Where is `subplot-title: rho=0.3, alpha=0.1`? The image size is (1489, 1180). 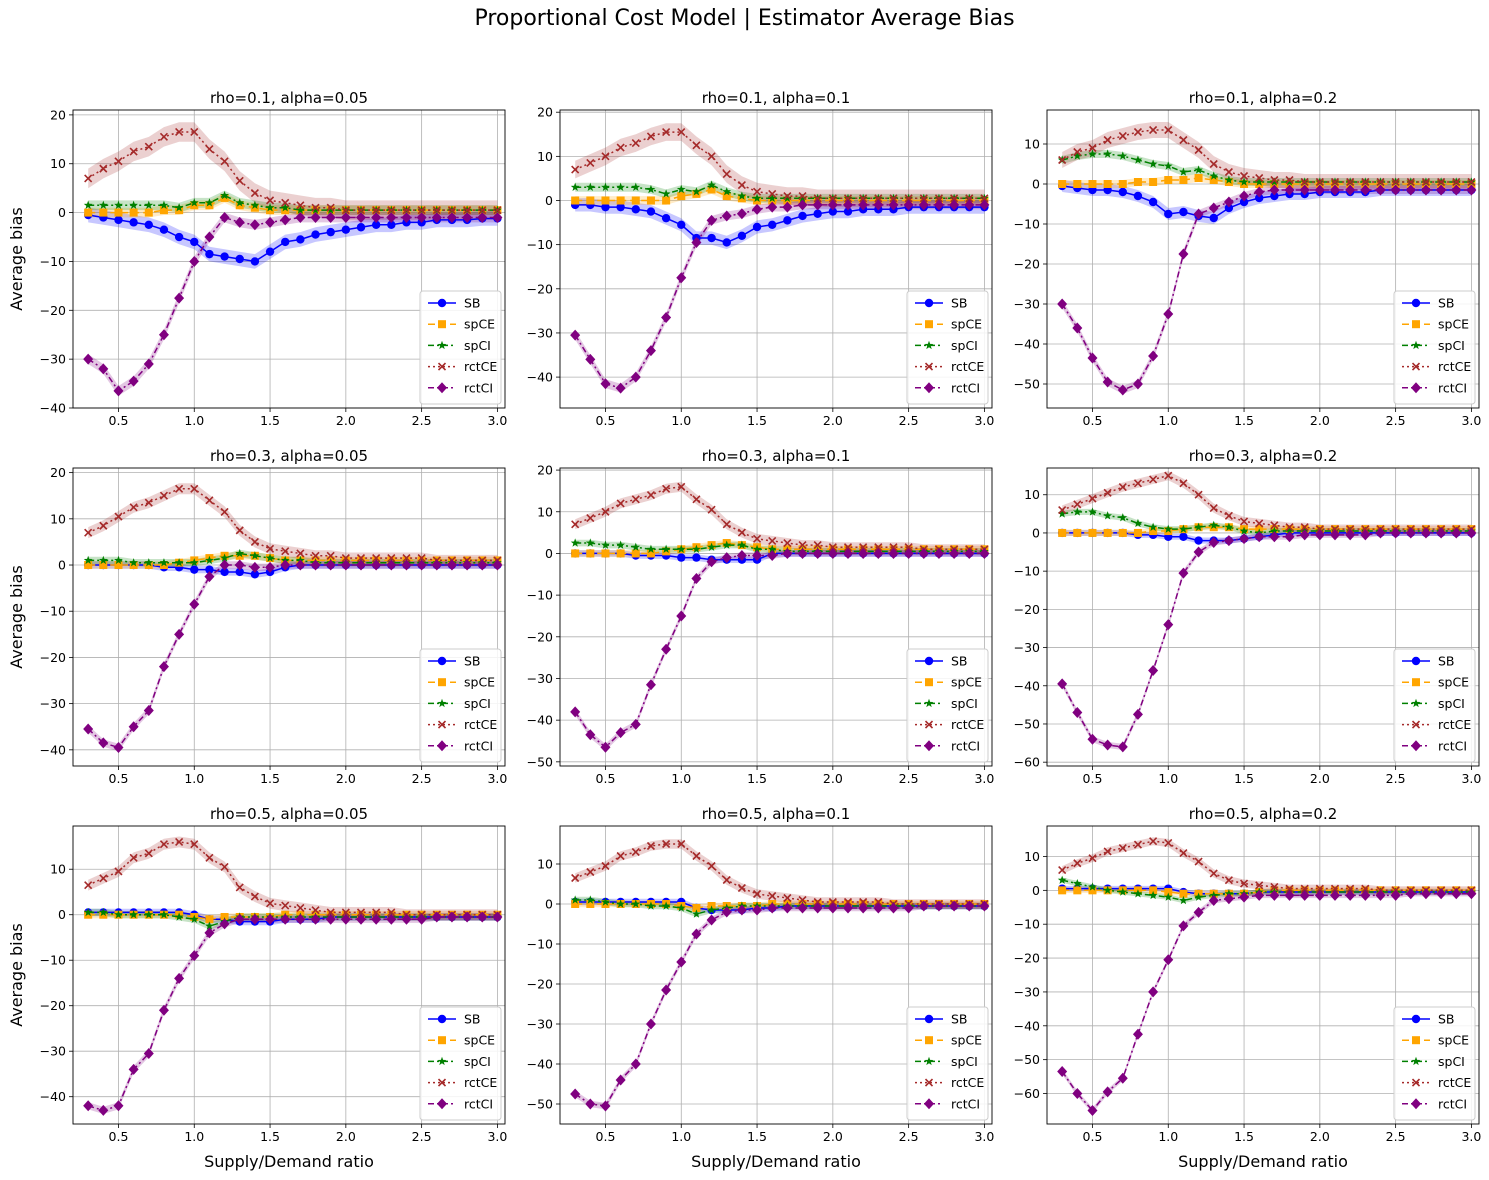 subplot-title: rho=0.3, alpha=0.1 is located at coordinates (776, 456).